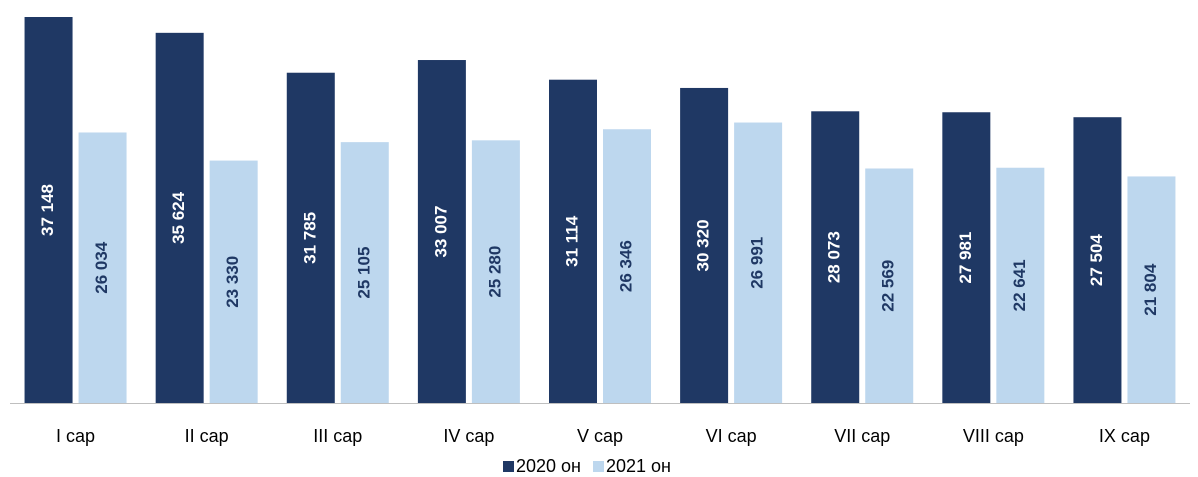 The height and width of the screenshot is (477, 1198). What do you see at coordinates (993, 436) in the screenshot?
I see `x-tick-label: VIII сар` at bounding box center [993, 436].